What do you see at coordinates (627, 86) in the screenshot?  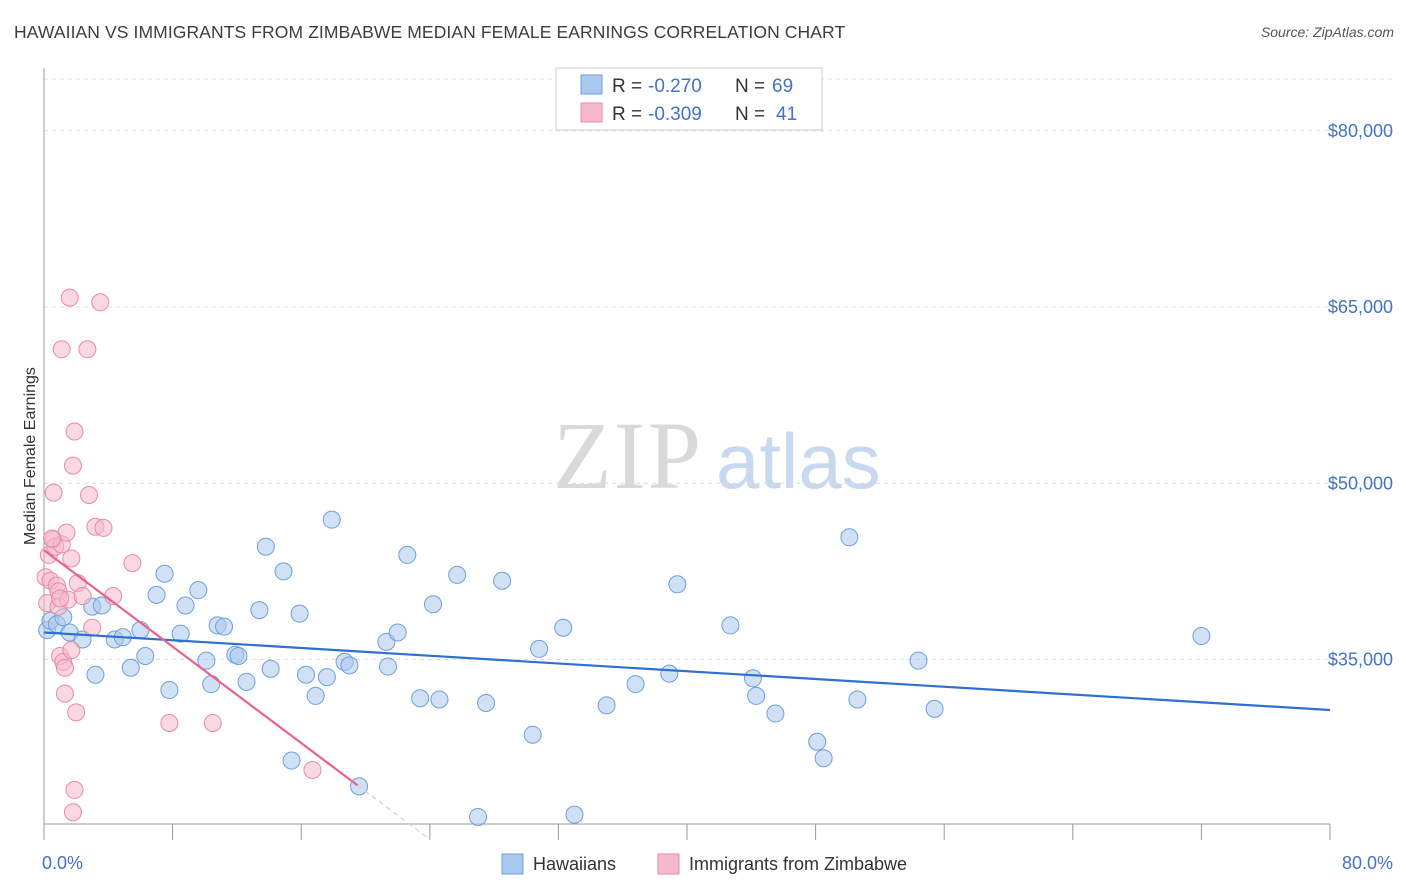 I see `legend-r-label-1: R =` at bounding box center [627, 86].